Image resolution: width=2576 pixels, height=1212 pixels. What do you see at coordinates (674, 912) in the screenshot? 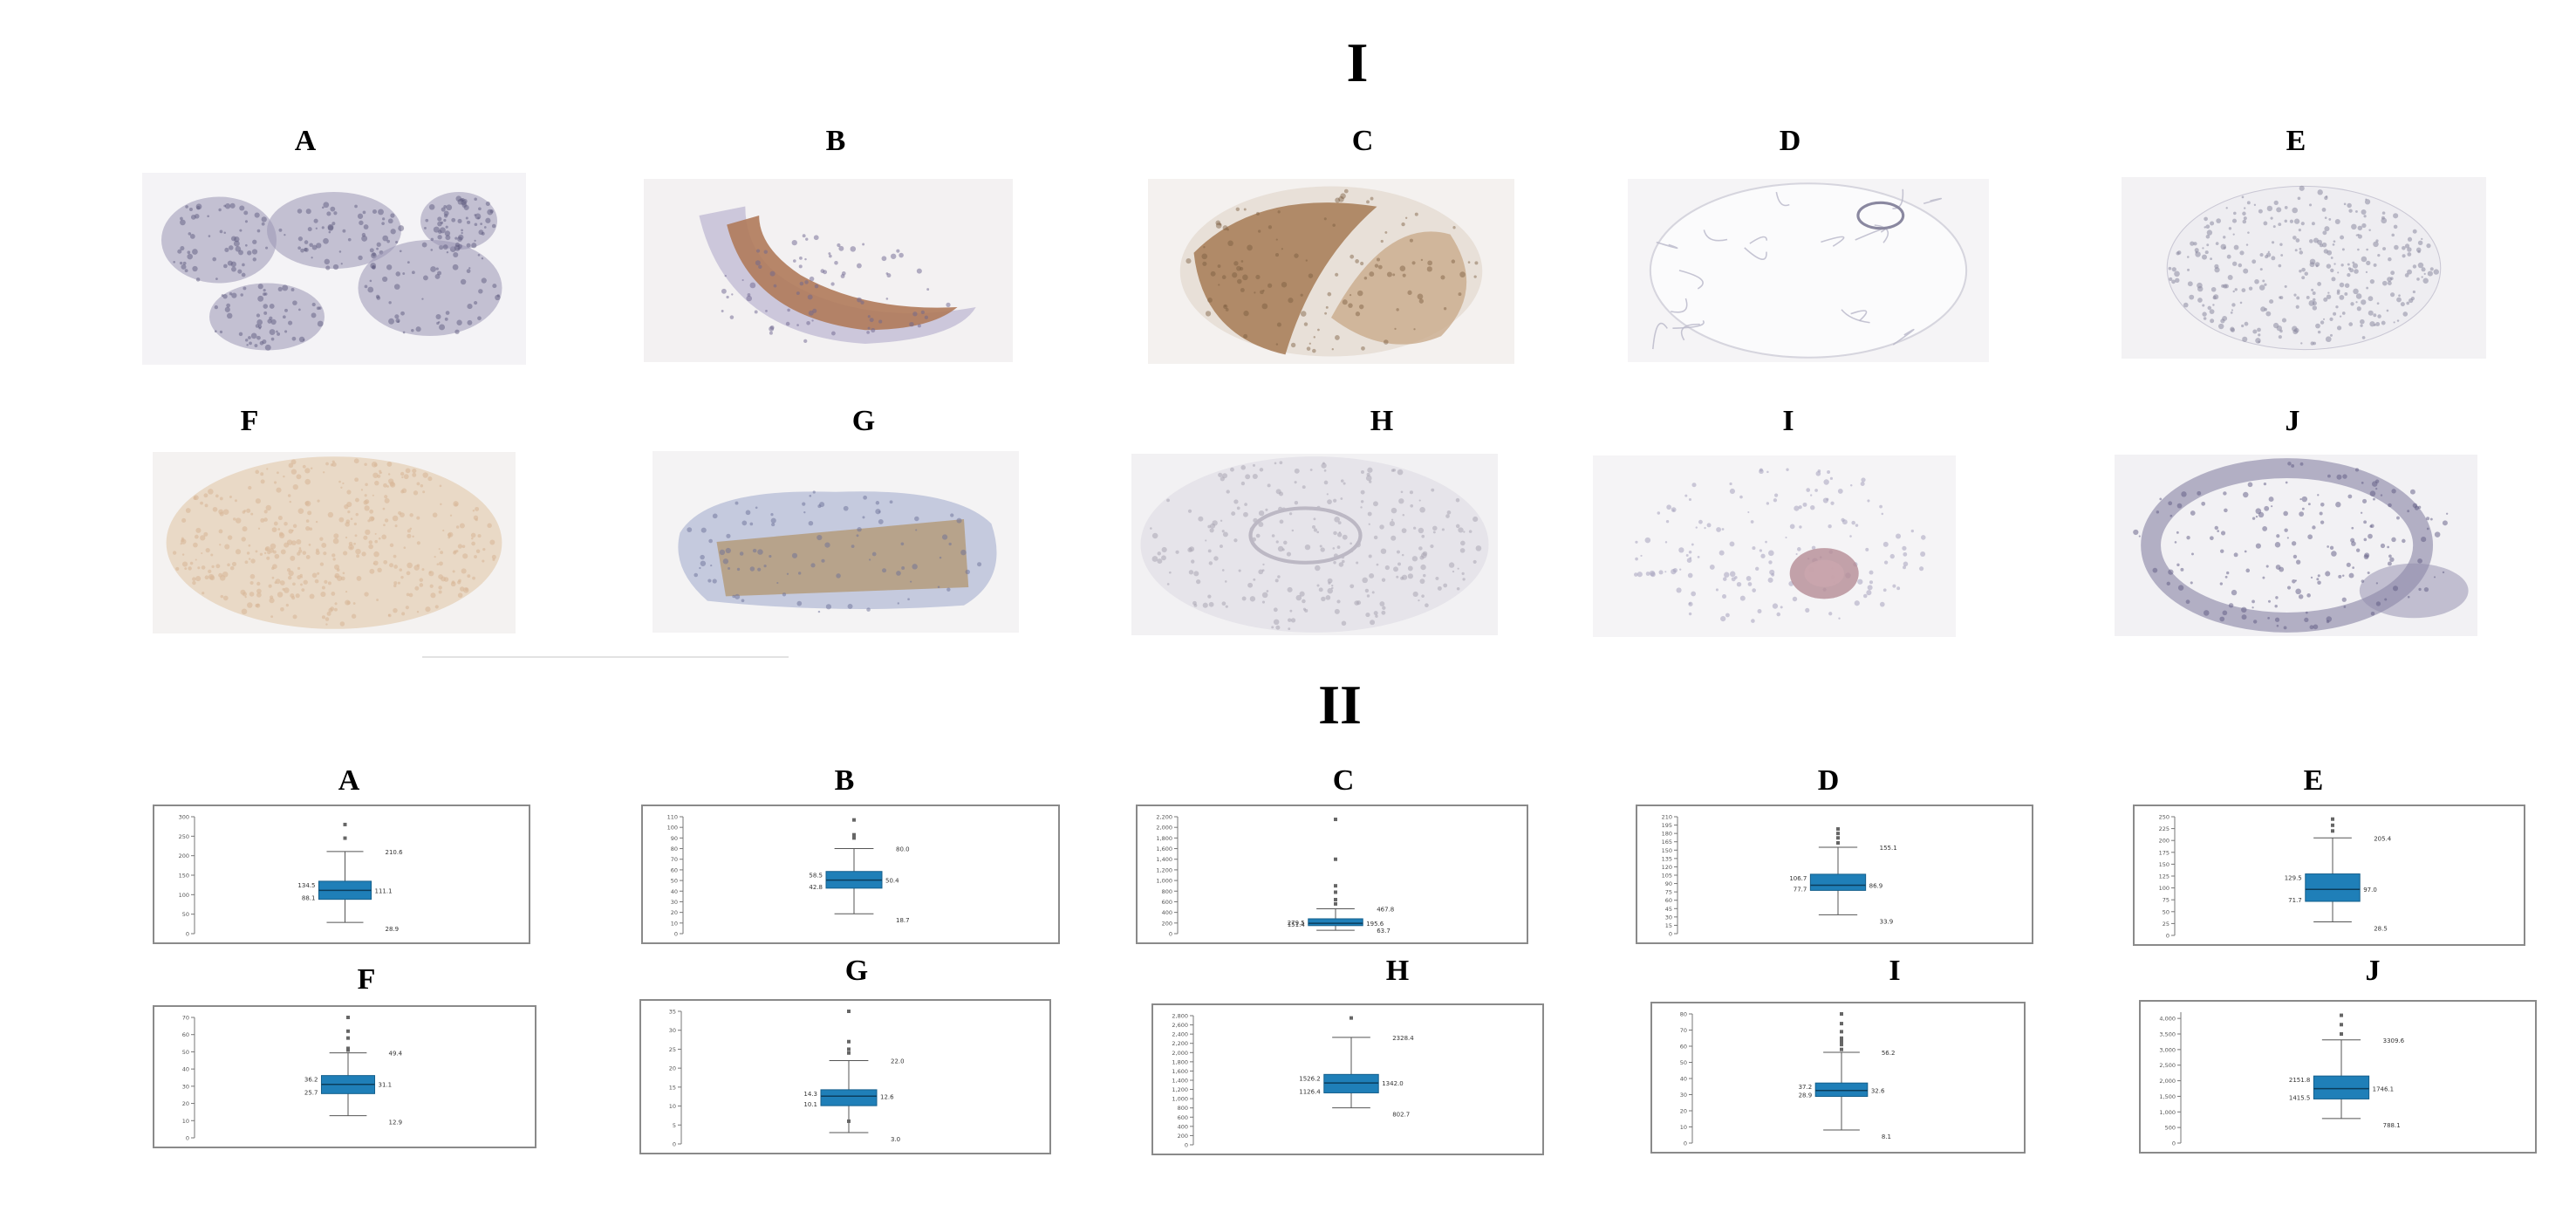
I see `y-tick-label: 20` at bounding box center [674, 912].